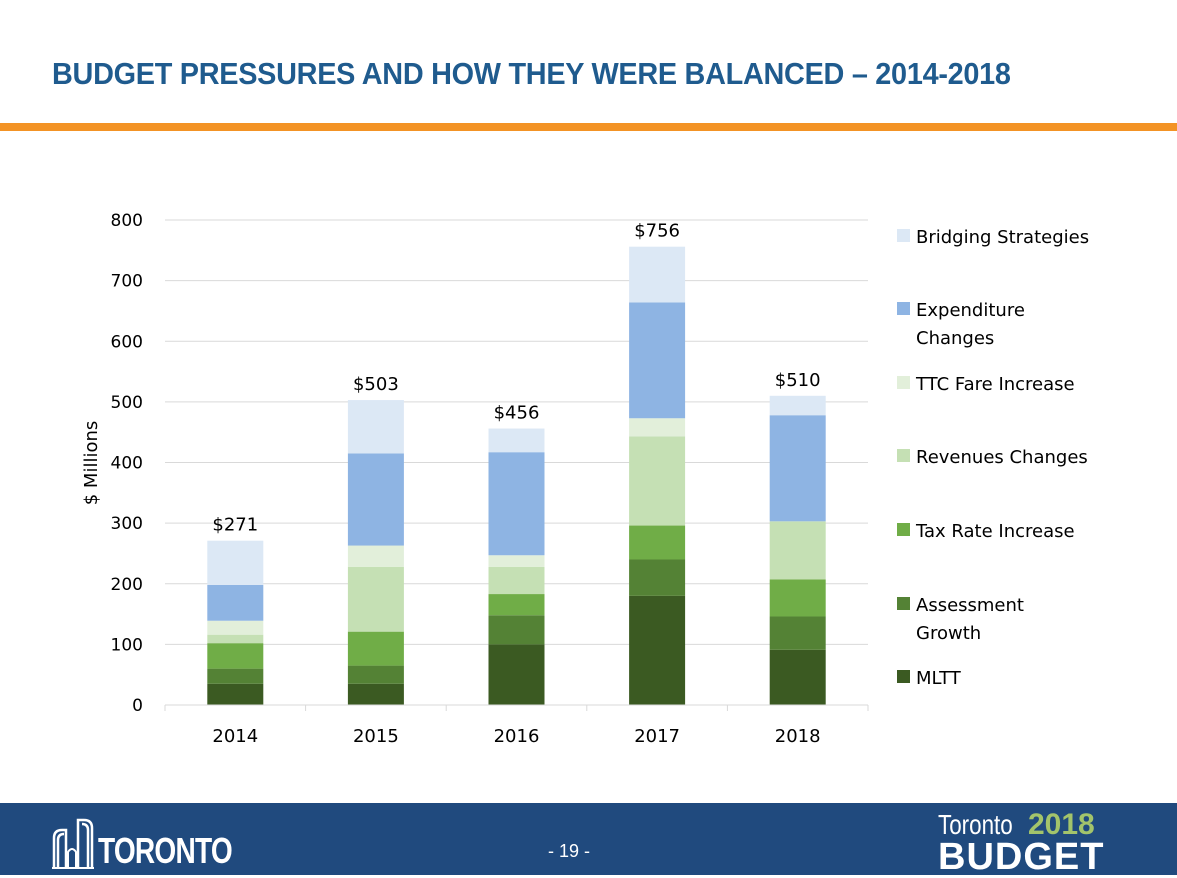  Describe the element at coordinates (995, 531) in the screenshot. I see `legend-label: Tax Rate Increase` at that location.